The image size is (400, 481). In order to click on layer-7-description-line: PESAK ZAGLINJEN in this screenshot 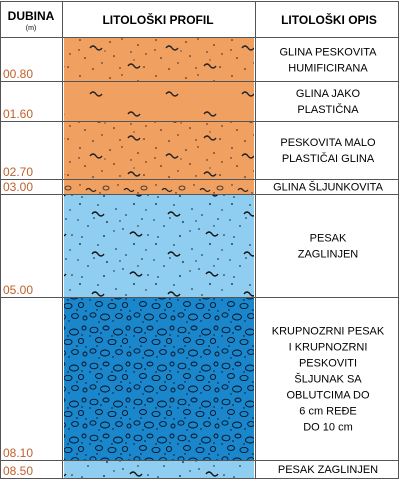, I will do `click(328, 470)`.